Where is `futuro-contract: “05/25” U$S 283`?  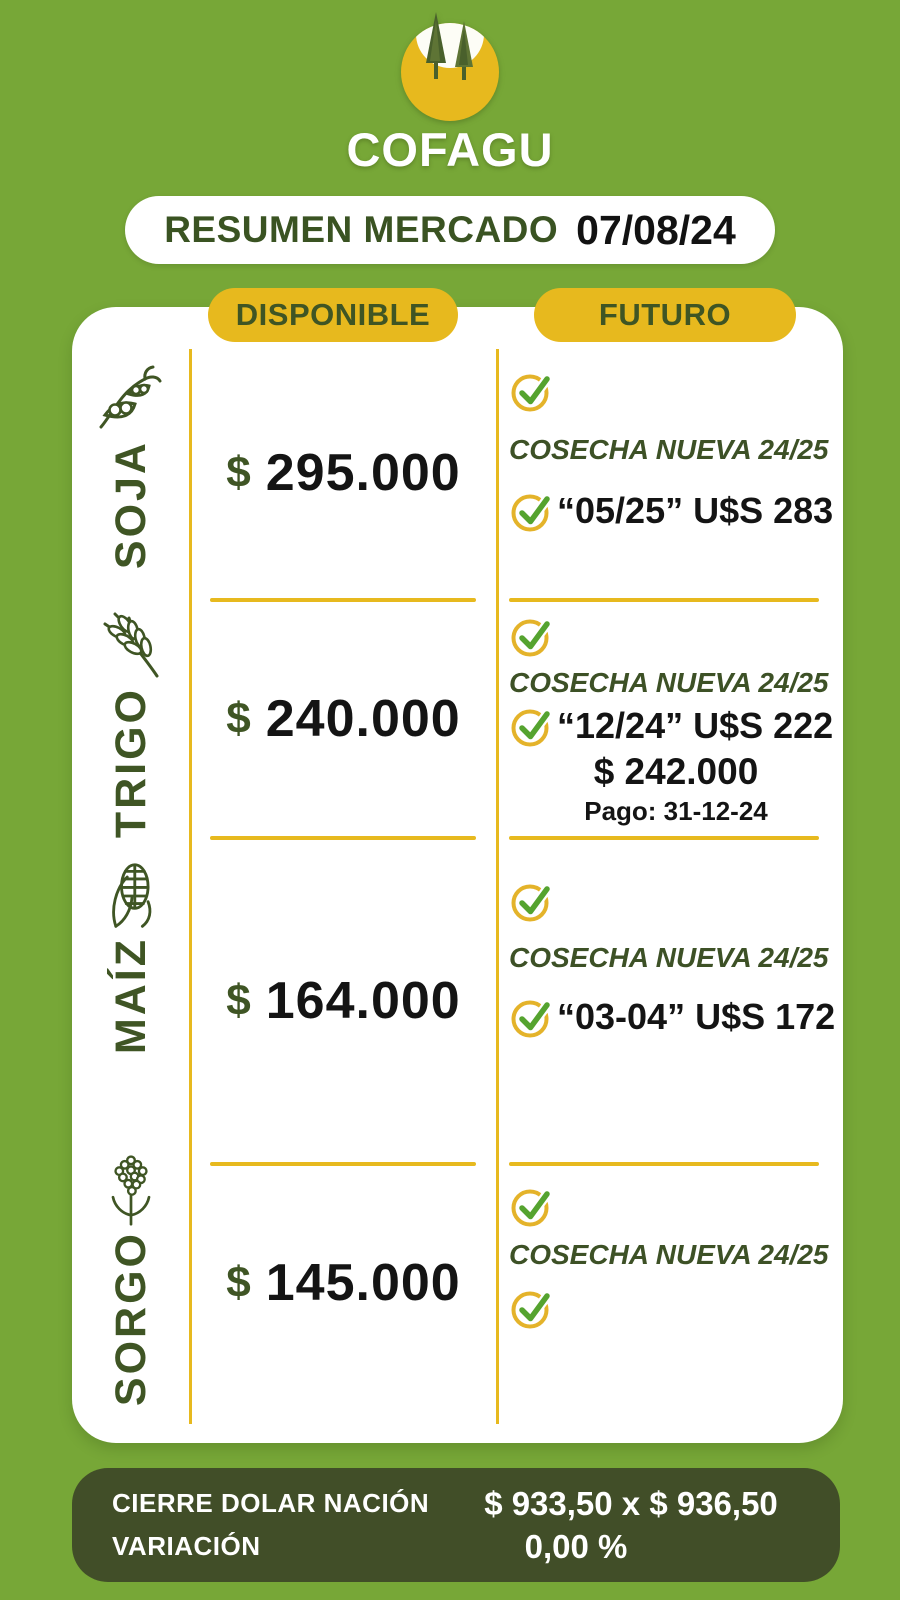 futuro-contract: “05/25” U$S 283 is located at coordinates (695, 510).